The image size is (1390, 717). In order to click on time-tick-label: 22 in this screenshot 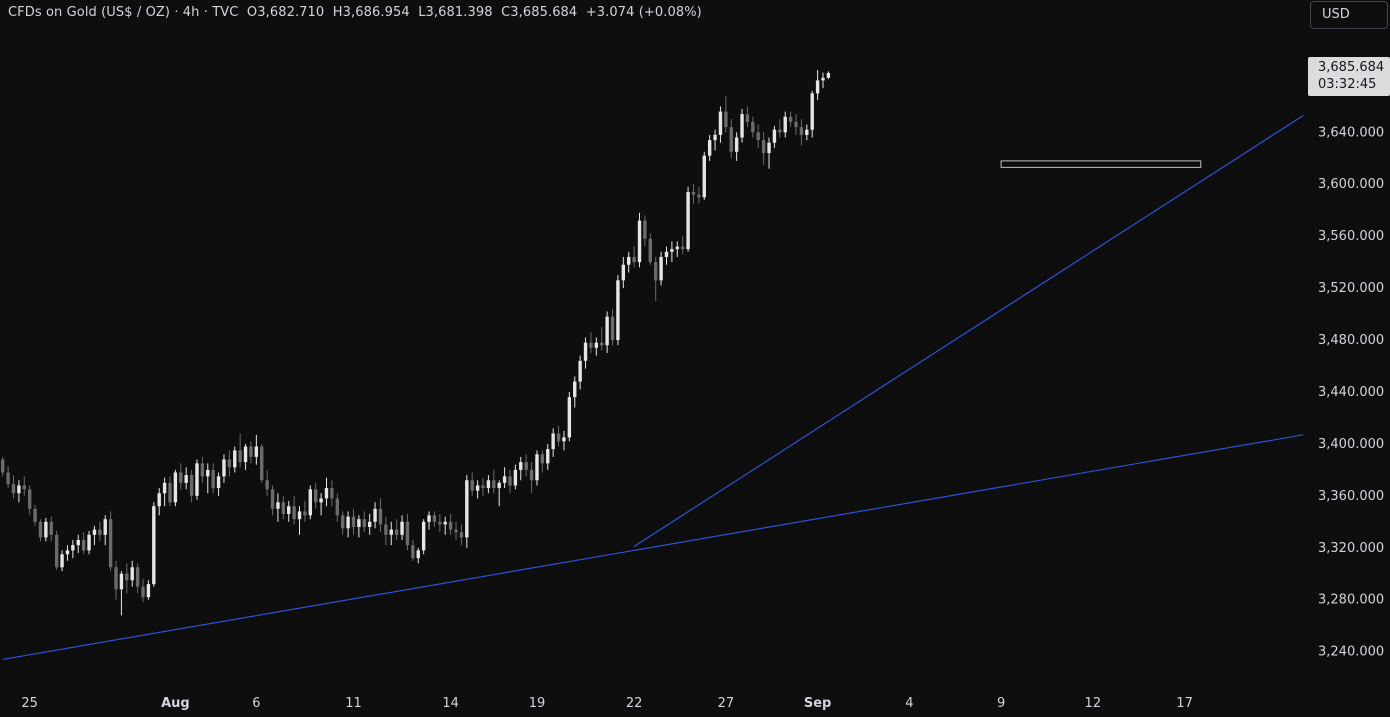, I will do `click(634, 703)`.